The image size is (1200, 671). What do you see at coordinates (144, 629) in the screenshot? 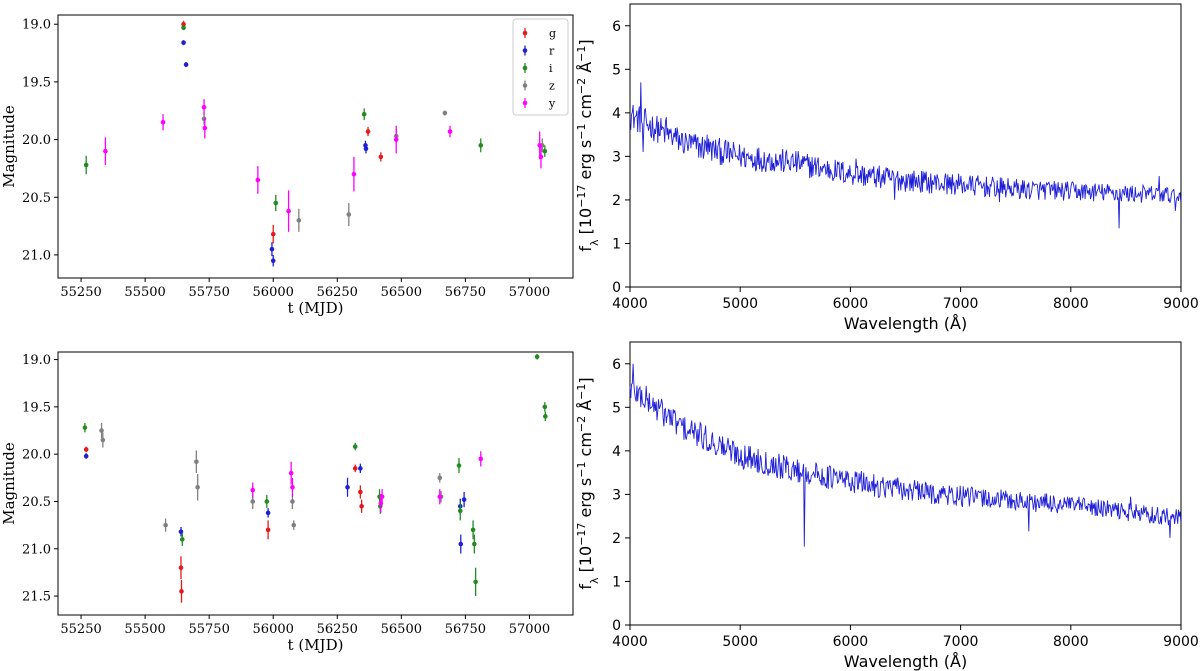
I see `x-tick-label: 55500` at bounding box center [144, 629].